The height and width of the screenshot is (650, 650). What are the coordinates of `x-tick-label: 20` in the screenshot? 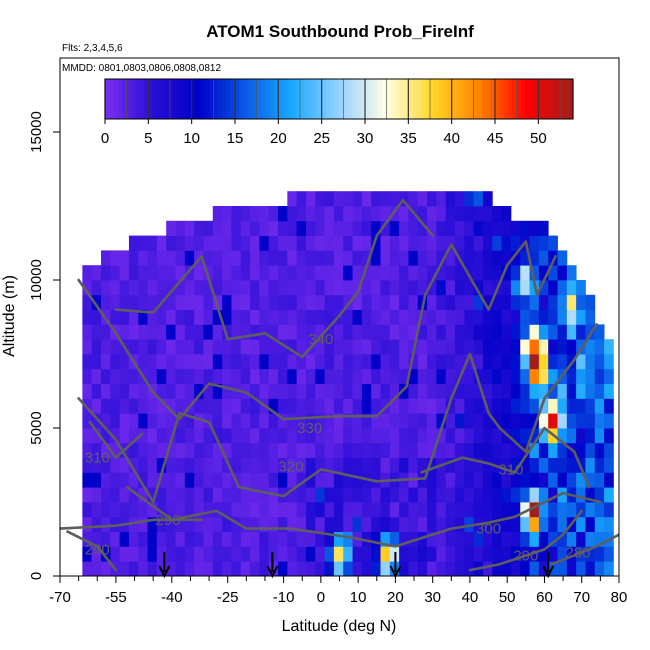 It's located at (395, 597).